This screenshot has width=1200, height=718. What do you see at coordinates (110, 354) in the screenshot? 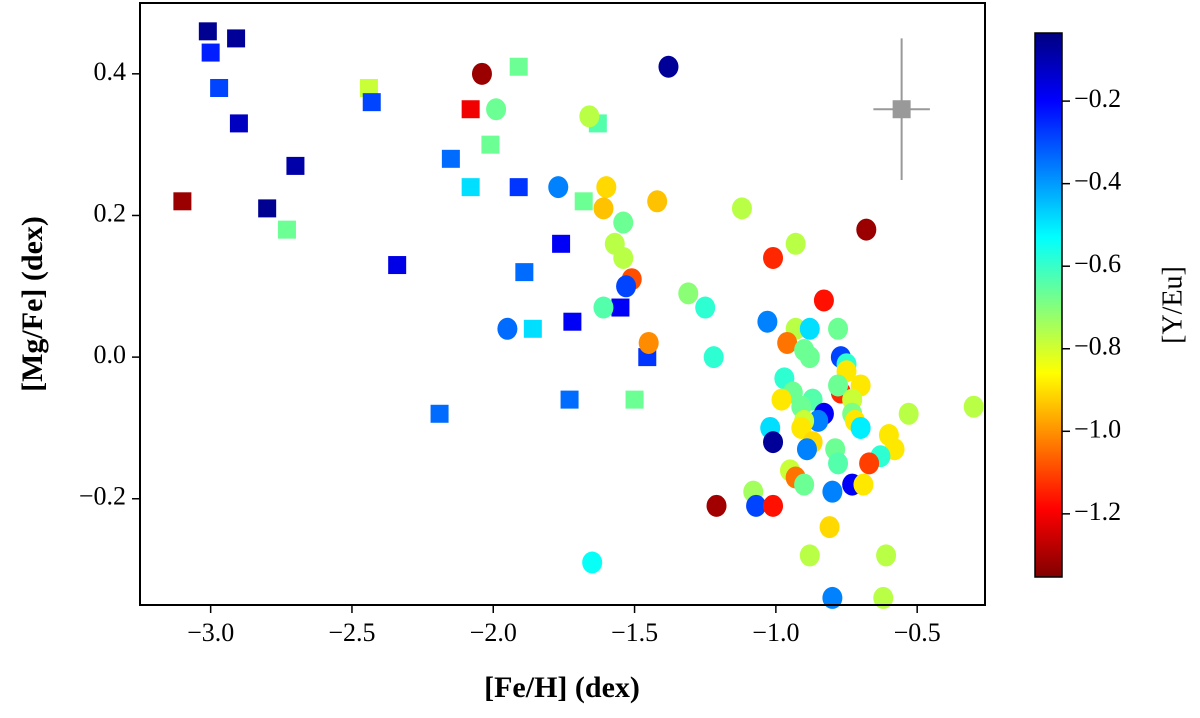
I see `y-tick-label: 0.0` at bounding box center [110, 354].